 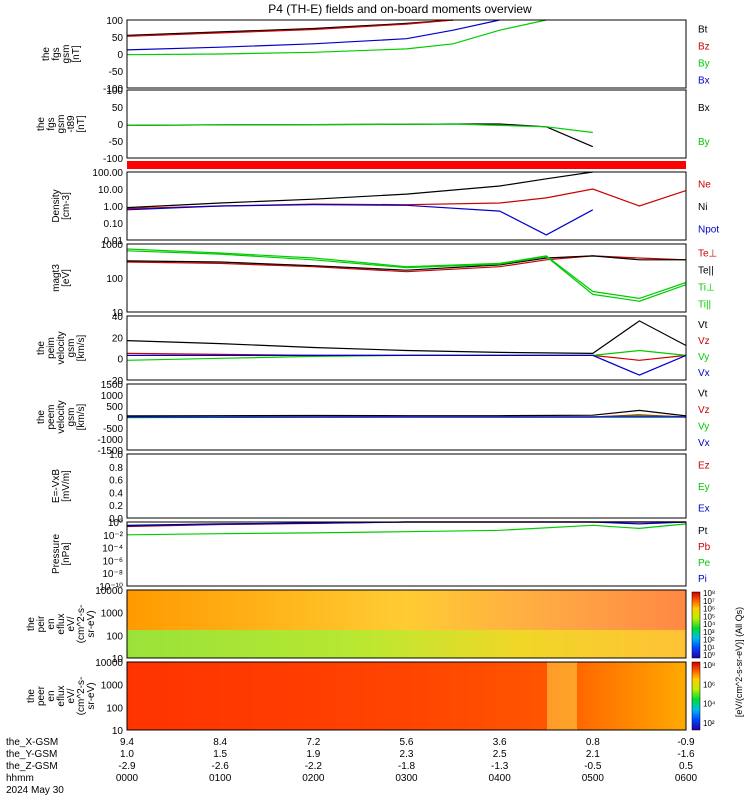 What do you see at coordinates (406, 624) in the screenshot?
I see `frame-peir_spec` at bounding box center [406, 624].